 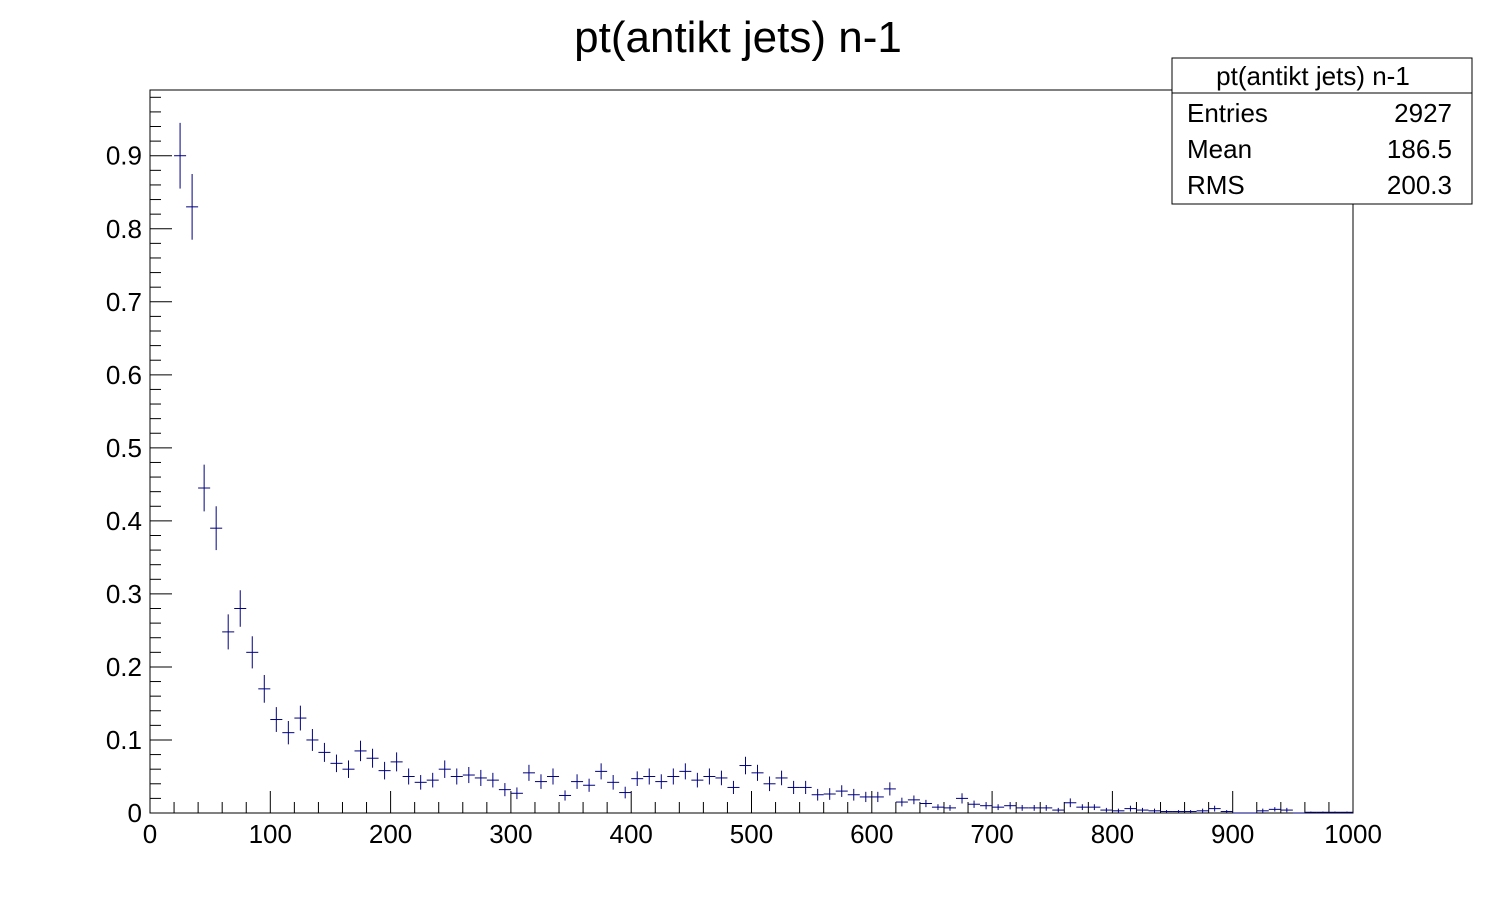 What do you see at coordinates (1353, 834) in the screenshot?
I see `x-tick-label: 1000` at bounding box center [1353, 834].